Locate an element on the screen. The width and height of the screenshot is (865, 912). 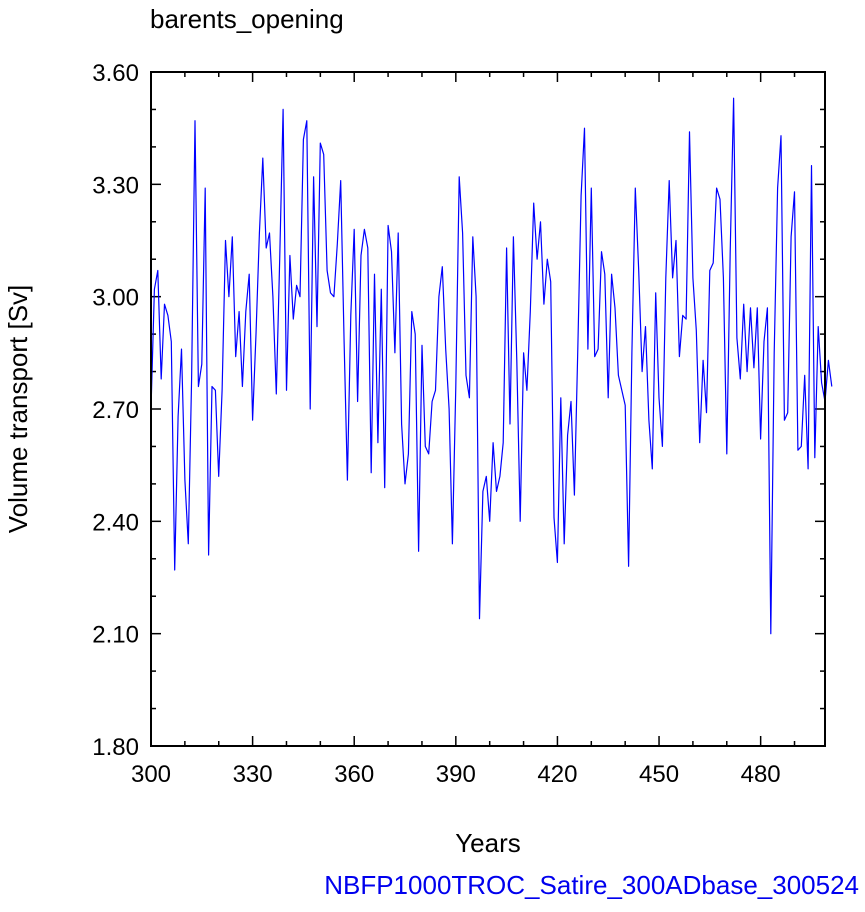
y-tick-label: 3.60 is located at coordinates (115, 73).